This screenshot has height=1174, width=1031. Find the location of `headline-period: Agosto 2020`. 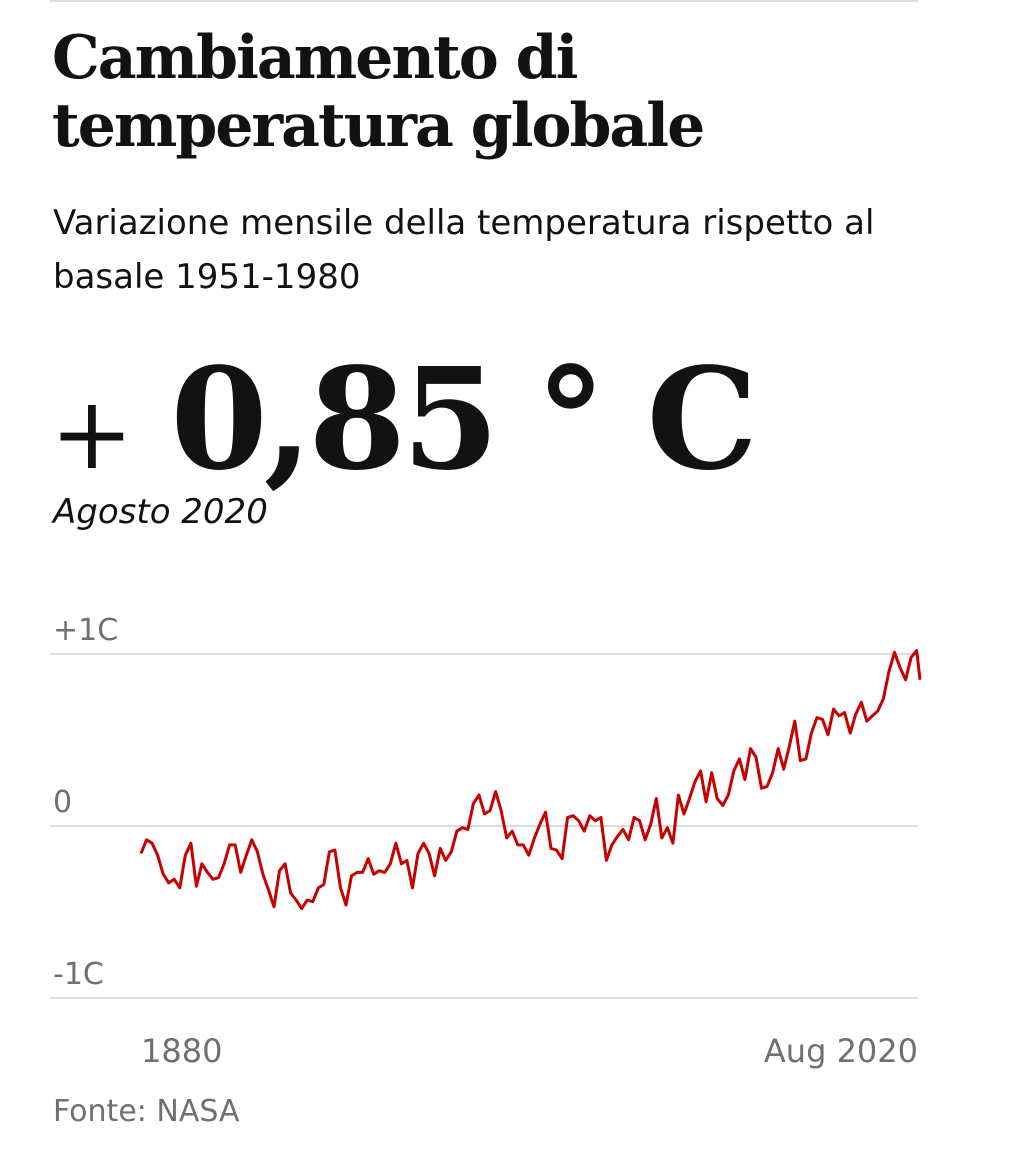

headline-period: Agosto 2020 is located at coordinates (160, 512).